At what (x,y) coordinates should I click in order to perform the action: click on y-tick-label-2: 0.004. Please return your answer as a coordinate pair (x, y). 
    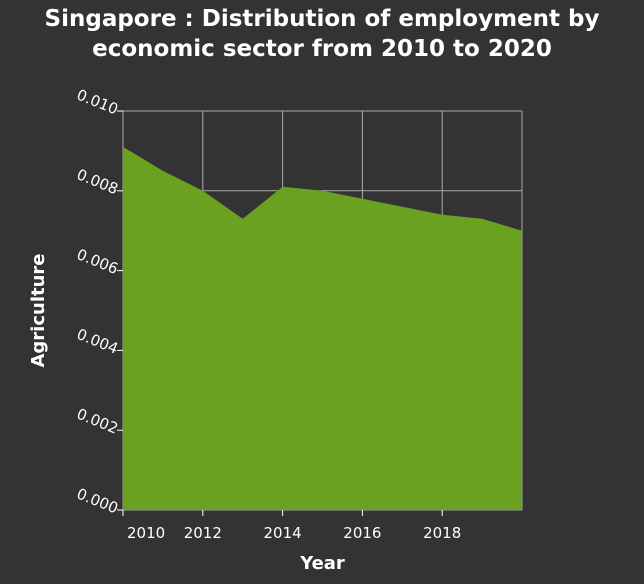
    Looking at the image, I should click on (97, 341).